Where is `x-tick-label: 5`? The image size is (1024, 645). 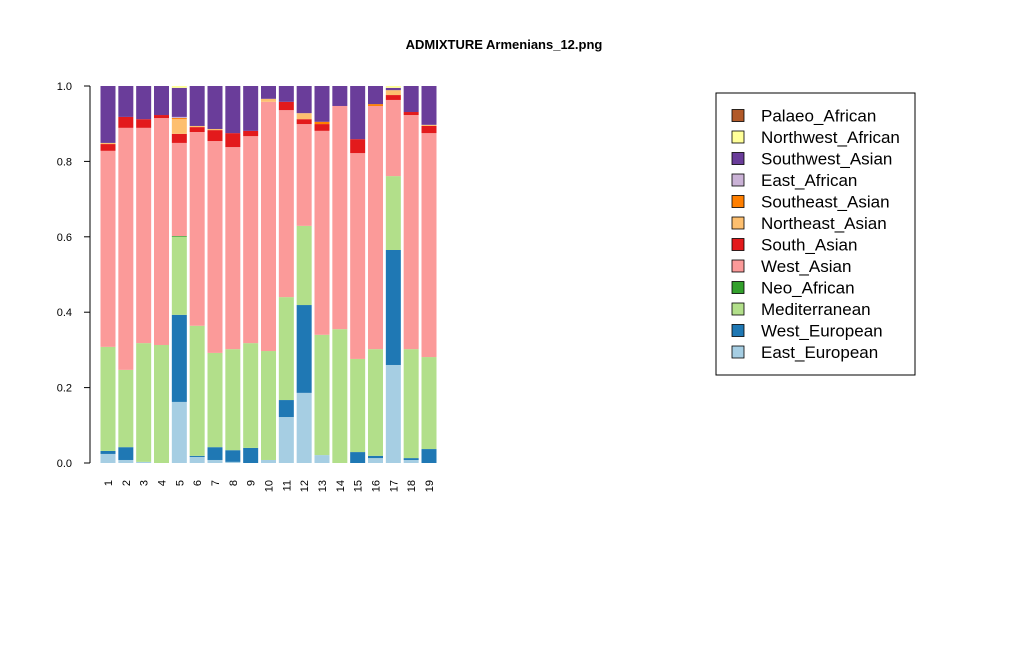 x-tick-label: 5 is located at coordinates (180, 483).